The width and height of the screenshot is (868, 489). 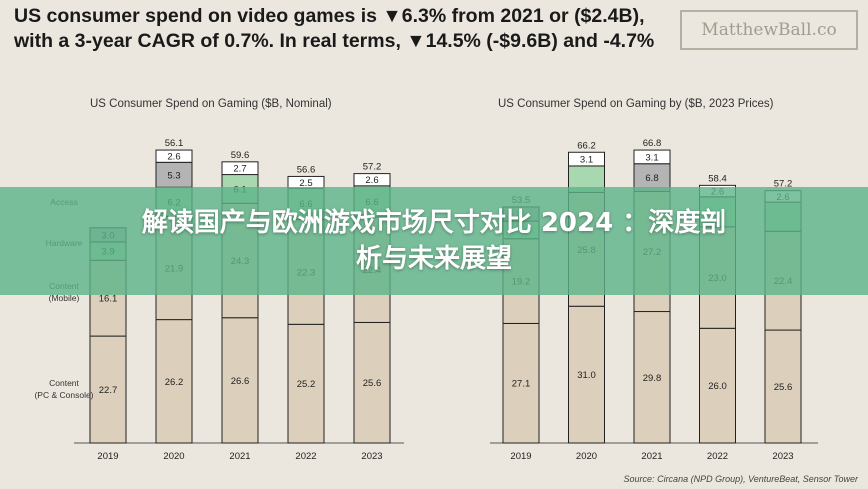 I want to click on segment-label: 16.1, so click(x=108, y=299).